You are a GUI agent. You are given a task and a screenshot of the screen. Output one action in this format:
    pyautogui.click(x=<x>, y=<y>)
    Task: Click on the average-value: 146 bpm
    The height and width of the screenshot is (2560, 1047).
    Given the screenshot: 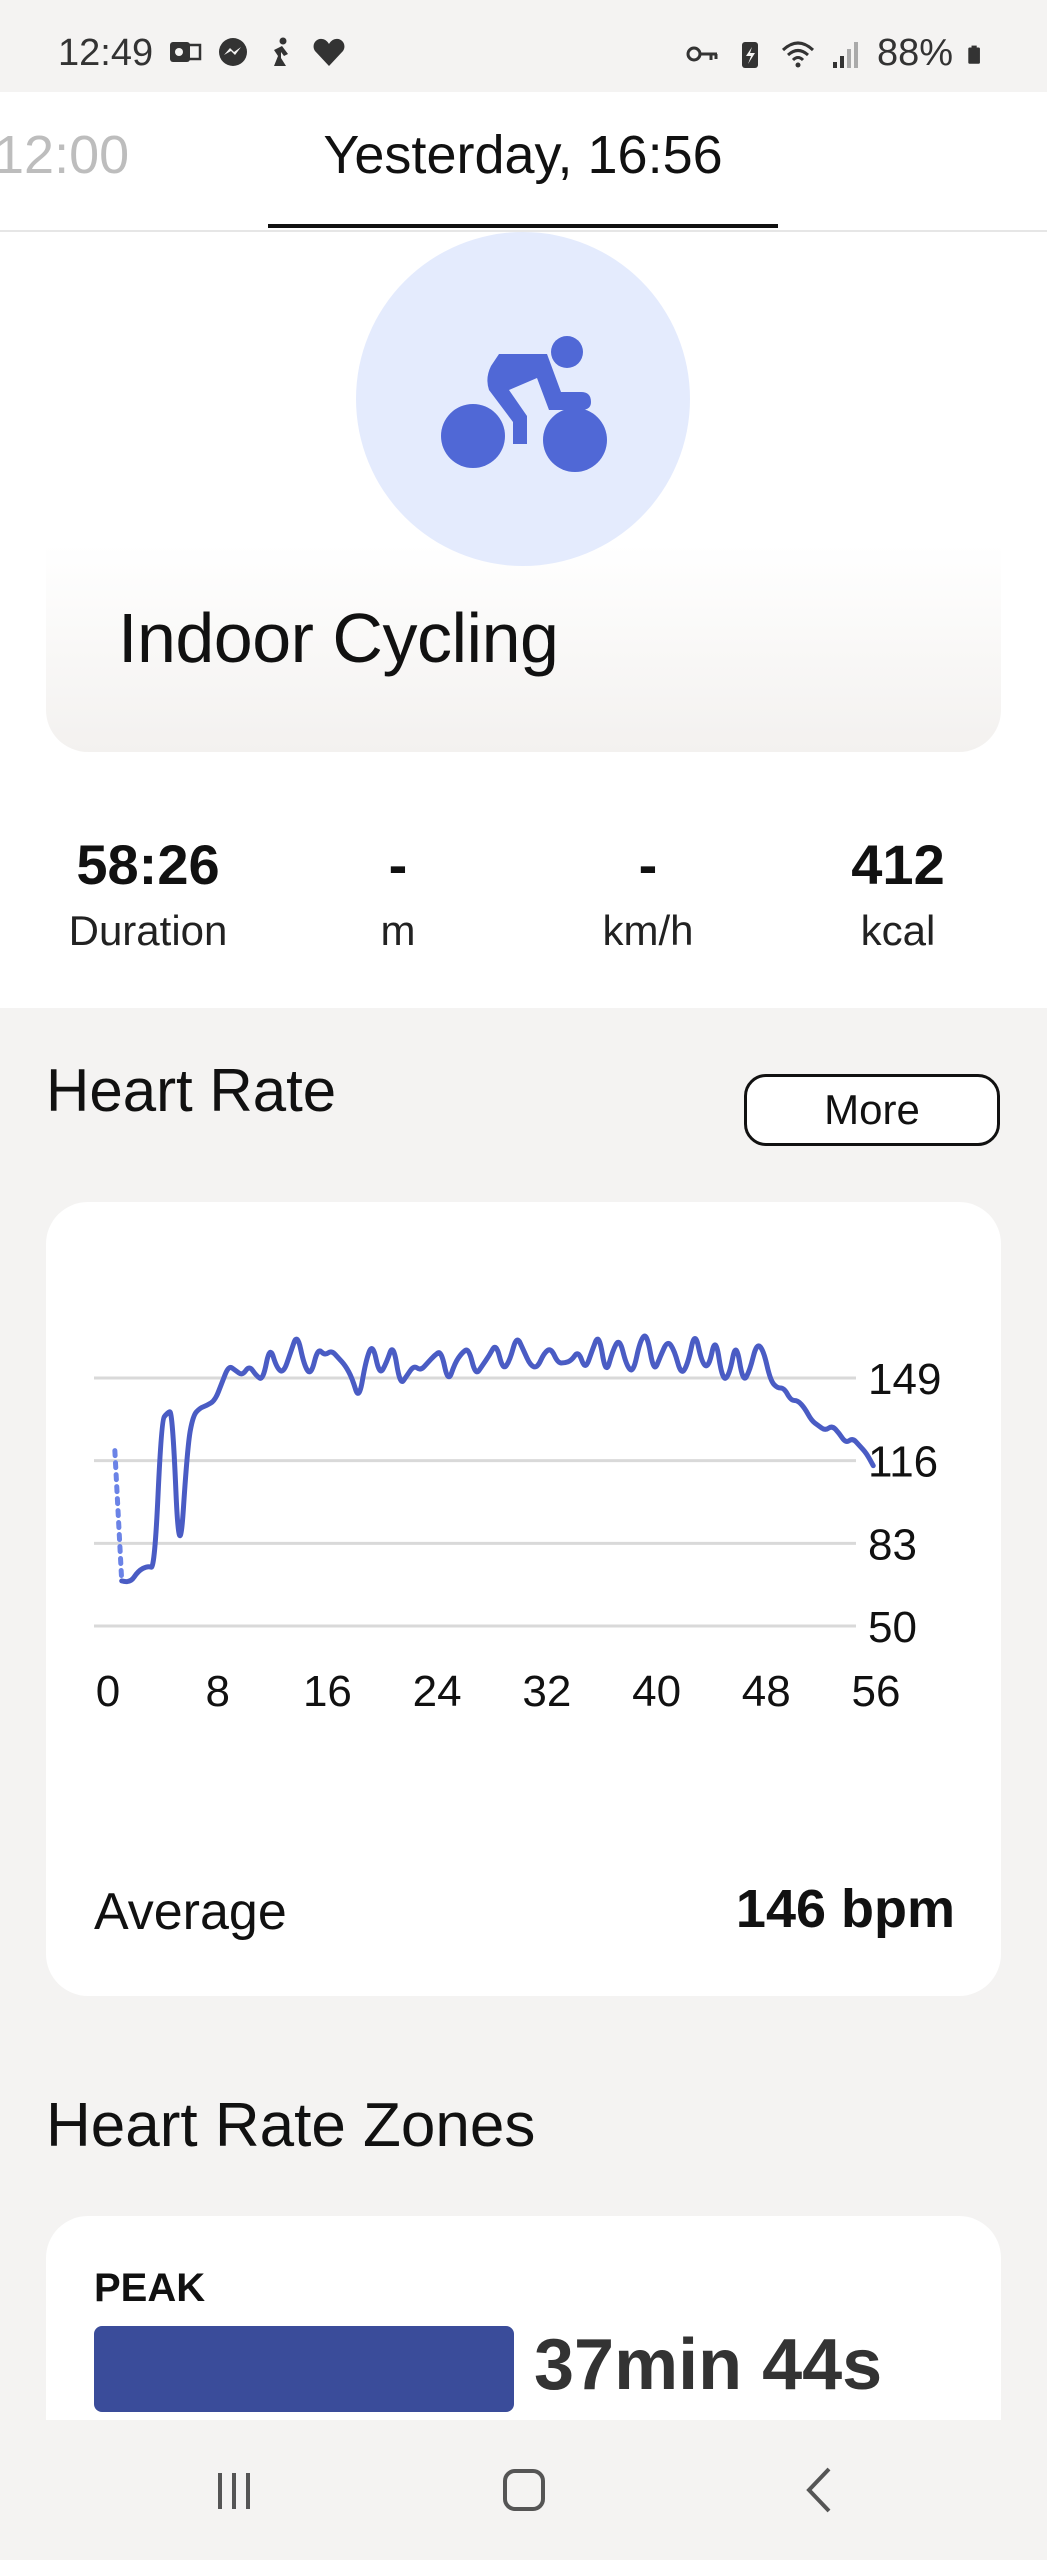 What is the action you would take?
    pyautogui.click(x=845, y=1909)
    